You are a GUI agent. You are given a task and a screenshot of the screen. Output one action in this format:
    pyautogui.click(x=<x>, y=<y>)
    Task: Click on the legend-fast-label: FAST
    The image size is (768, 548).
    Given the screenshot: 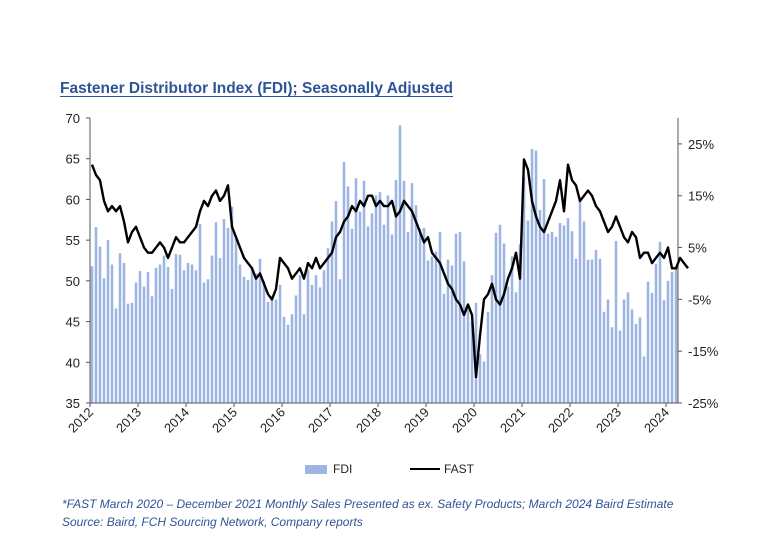 What is the action you would take?
    pyautogui.click(x=459, y=469)
    